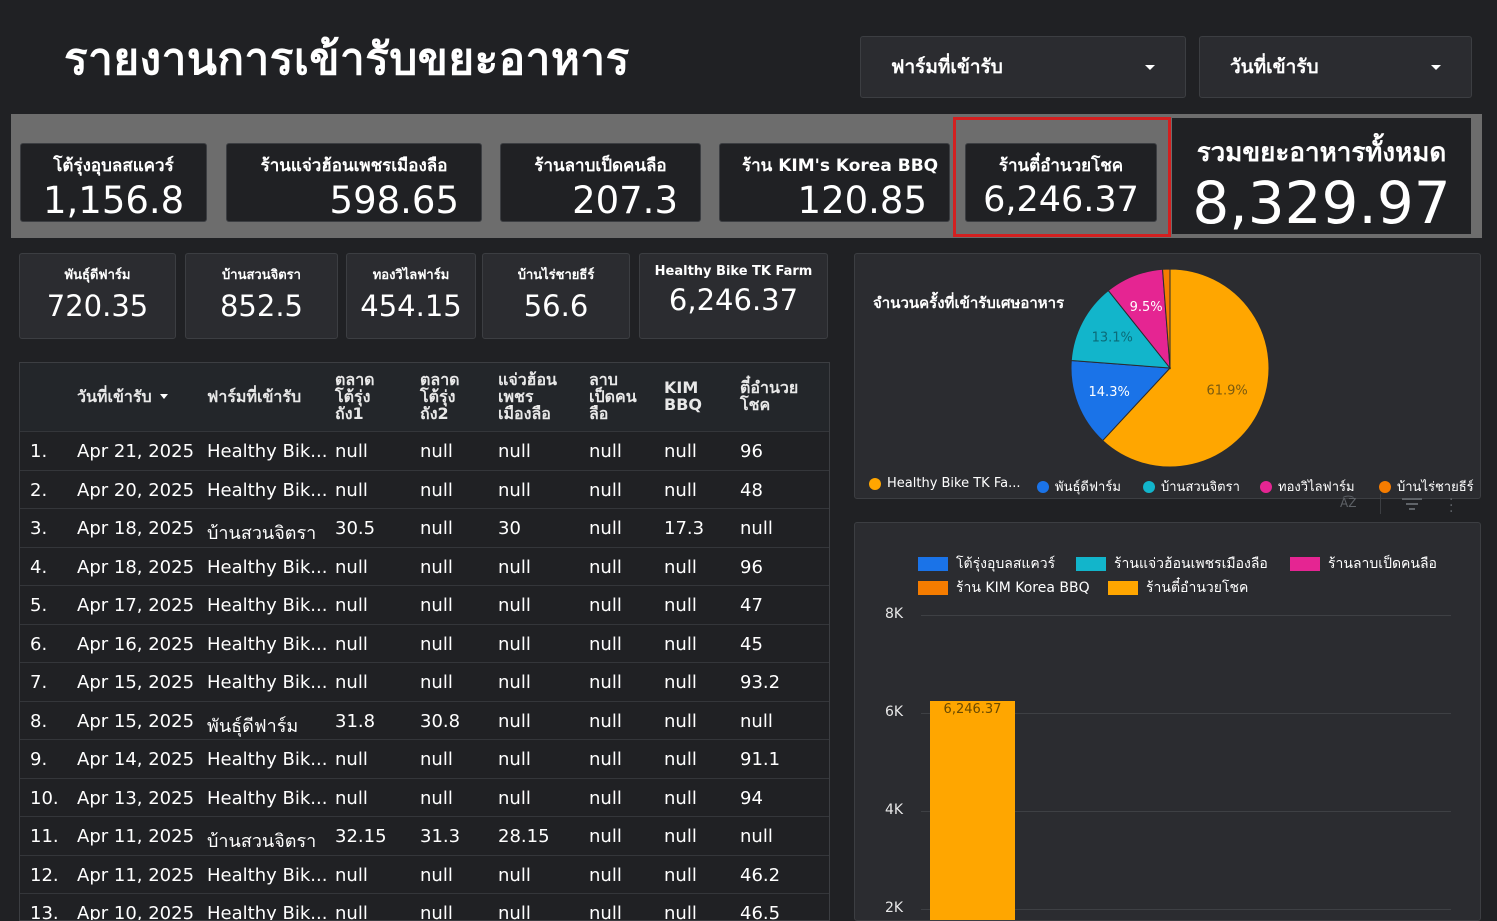 Image resolution: width=1497 pixels, height=921 pixels. I want to click on row-index-cell: 5., so click(39, 605).